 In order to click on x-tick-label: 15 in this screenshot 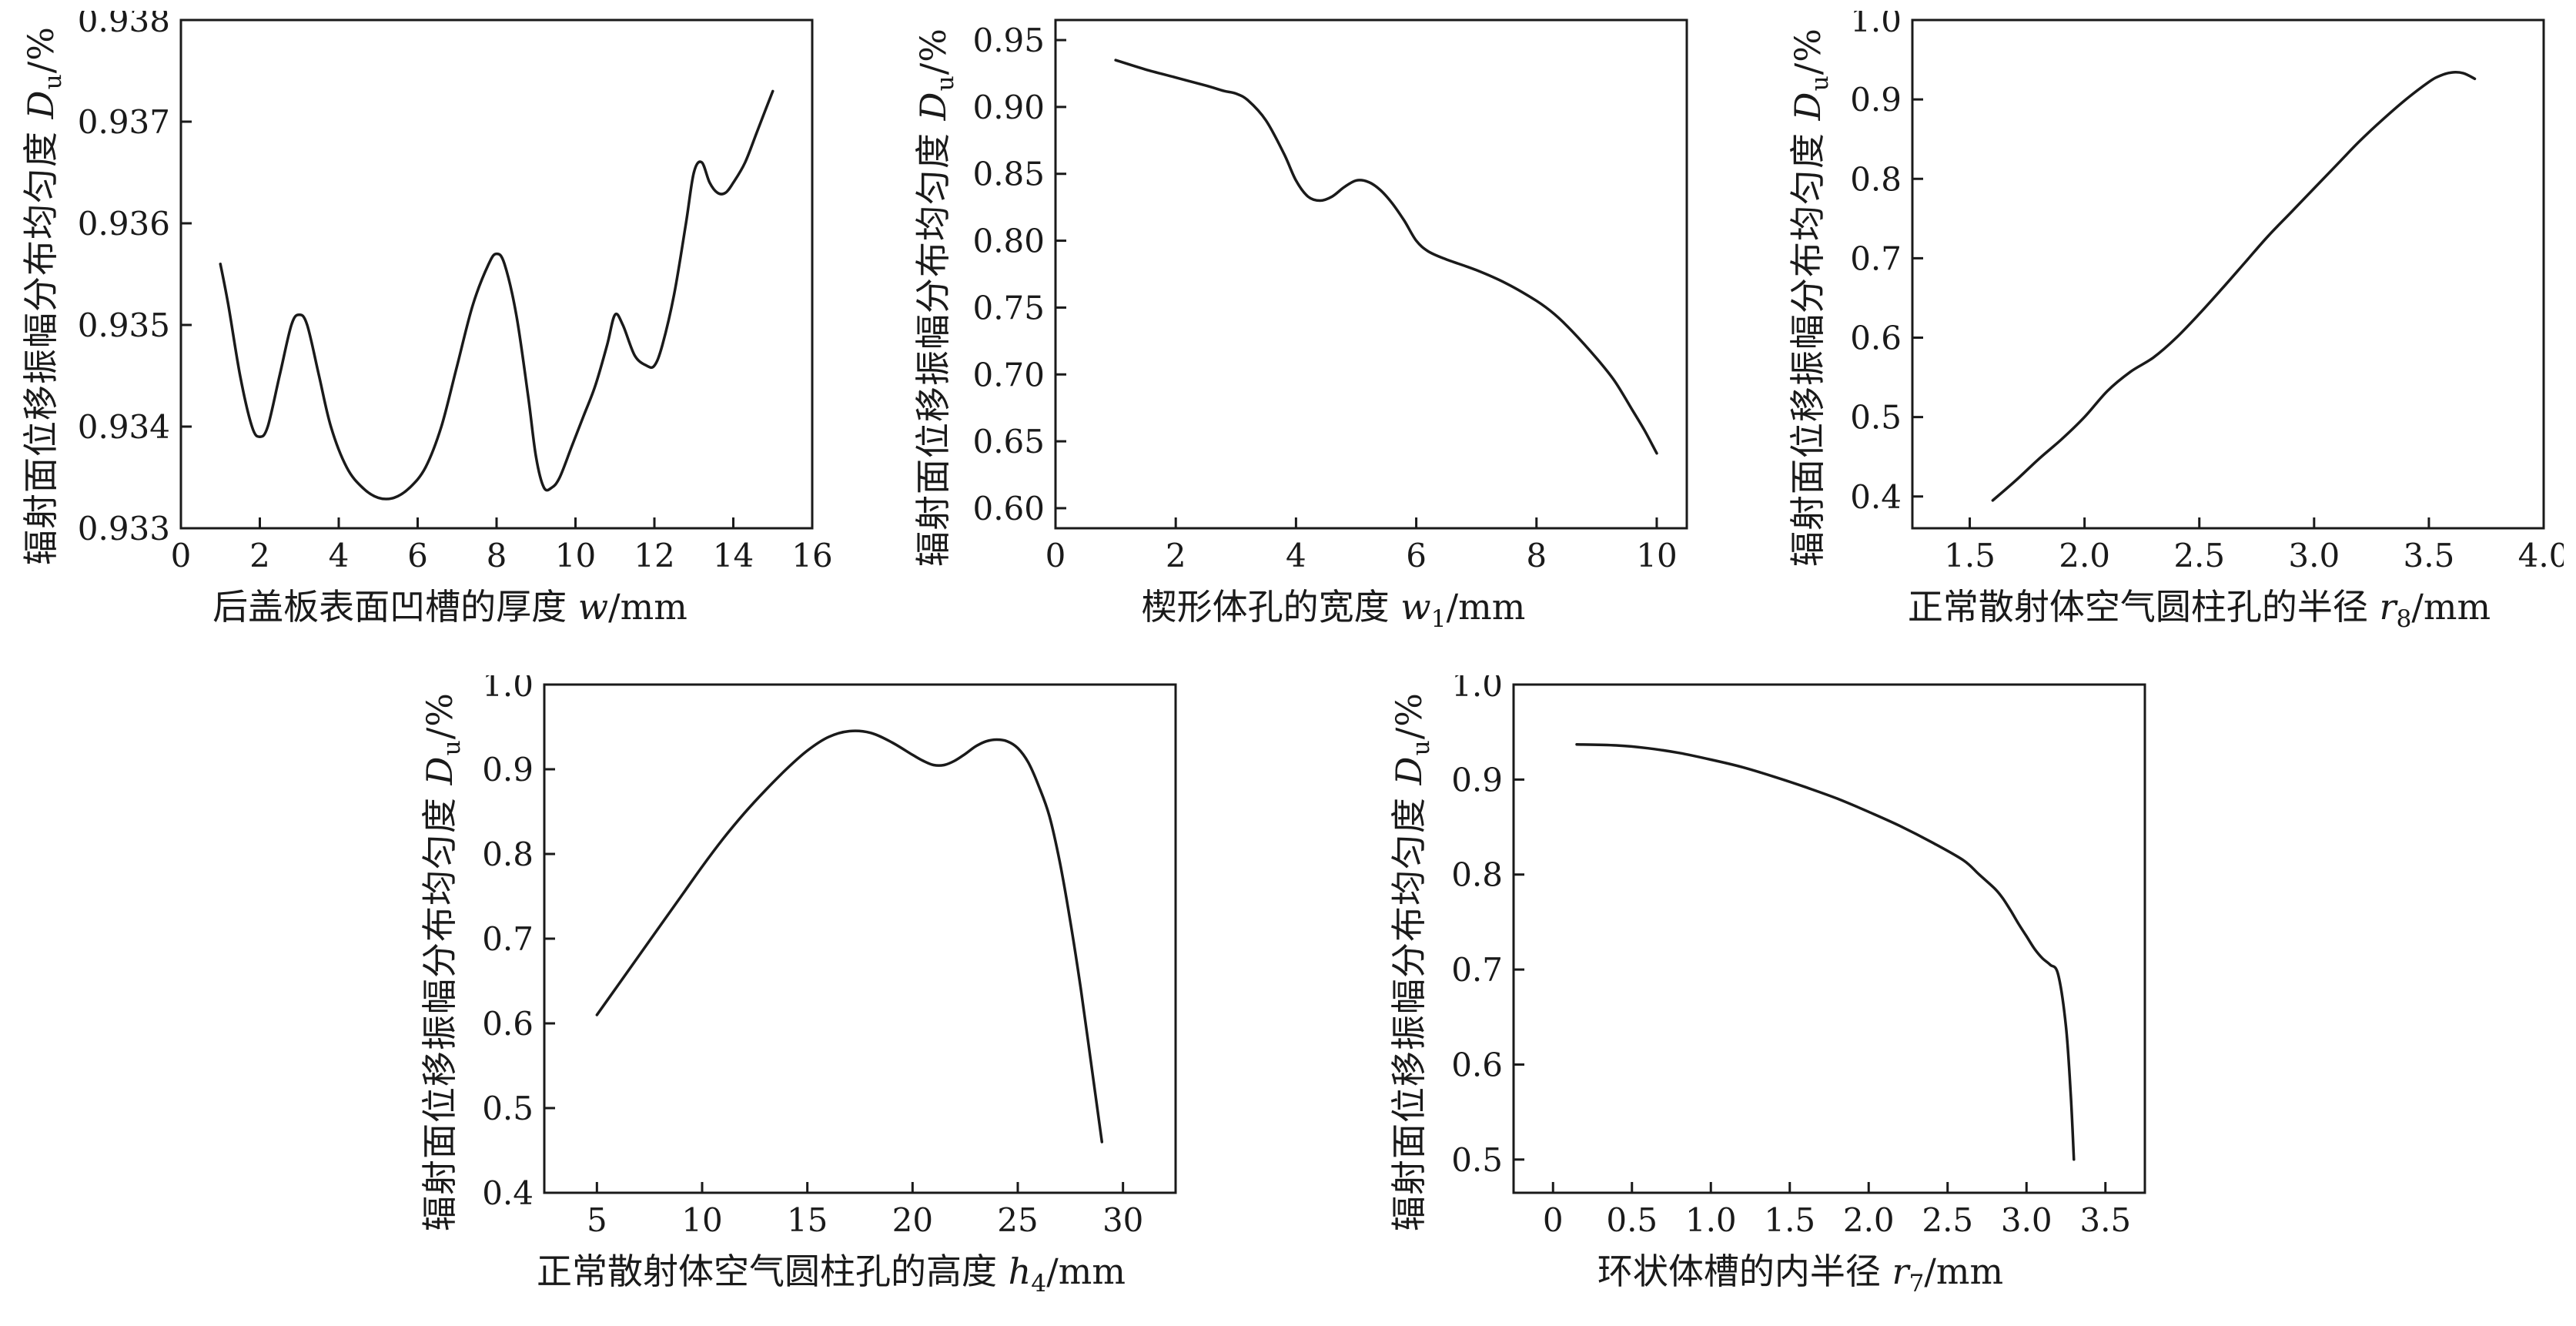, I will do `click(808, 1220)`.